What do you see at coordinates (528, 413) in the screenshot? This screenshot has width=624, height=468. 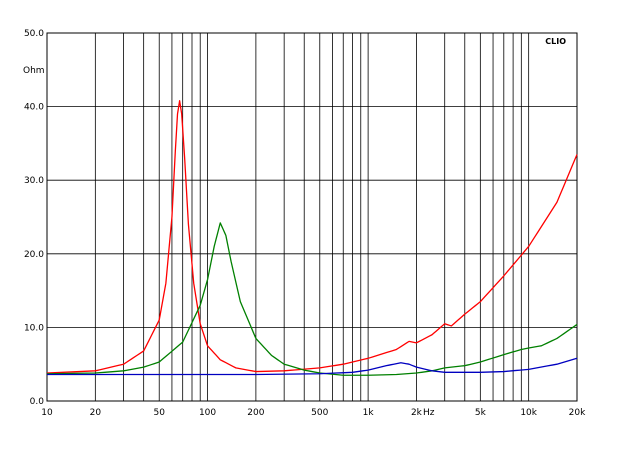 I see `x-tick-label: 10k` at bounding box center [528, 413].